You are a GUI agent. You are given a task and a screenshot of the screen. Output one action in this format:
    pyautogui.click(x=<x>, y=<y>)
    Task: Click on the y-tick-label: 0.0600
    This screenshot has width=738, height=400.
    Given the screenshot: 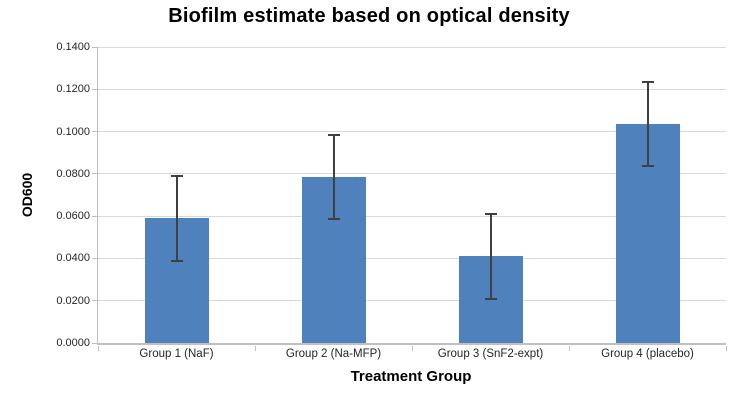 What is the action you would take?
    pyautogui.click(x=73, y=216)
    